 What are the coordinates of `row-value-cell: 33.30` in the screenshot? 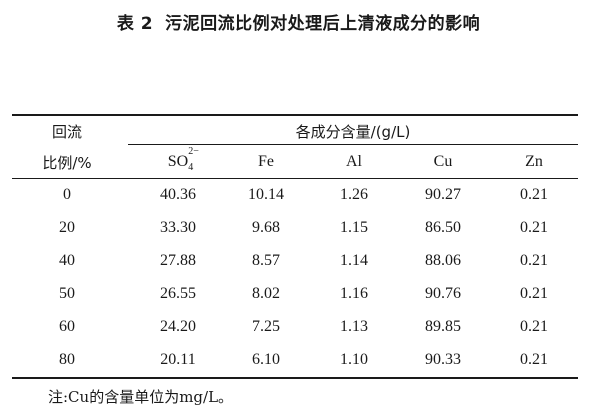 It's located at (178, 227).